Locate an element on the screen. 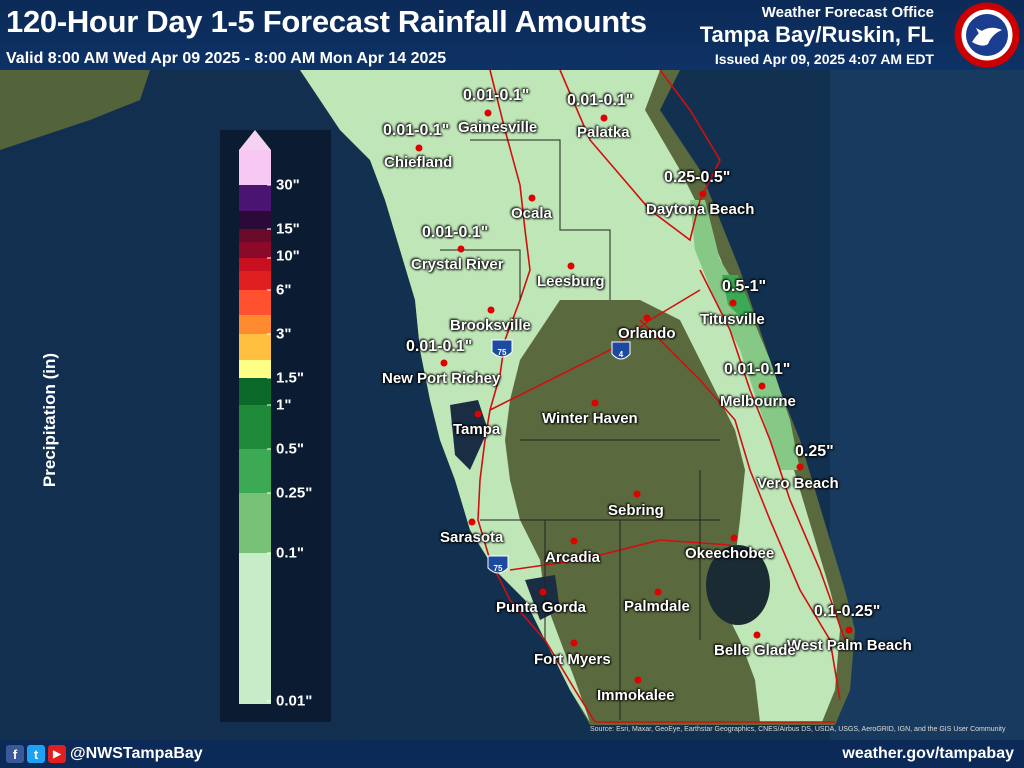  amount-label-melbourne: 0.01-0.1" is located at coordinates (757, 369).